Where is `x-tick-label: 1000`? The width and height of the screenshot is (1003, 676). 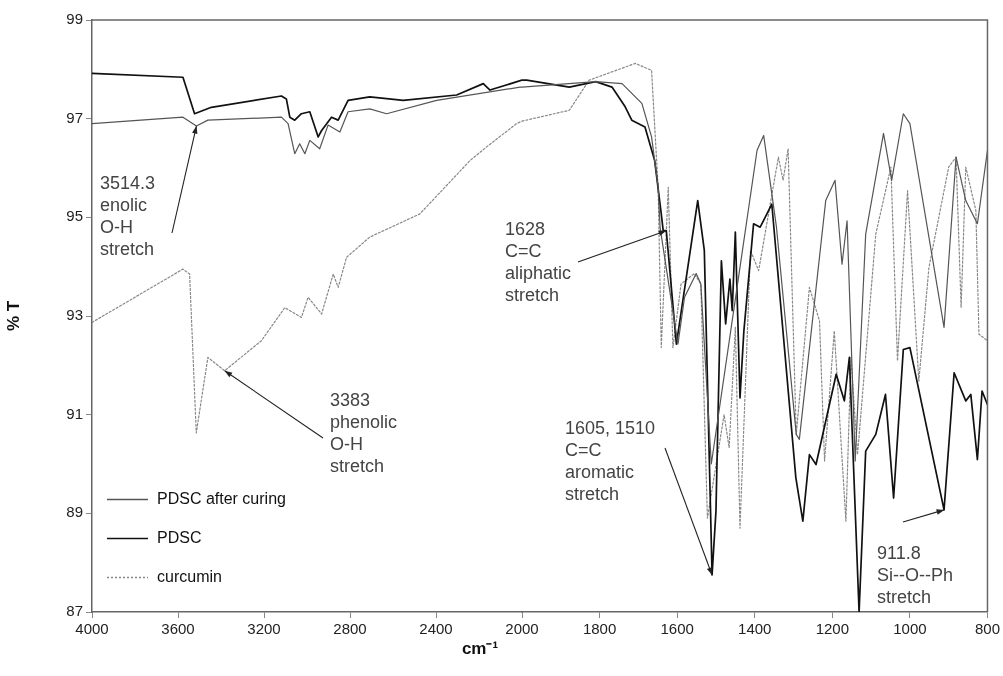
x-tick-label: 1000 is located at coordinates (910, 629).